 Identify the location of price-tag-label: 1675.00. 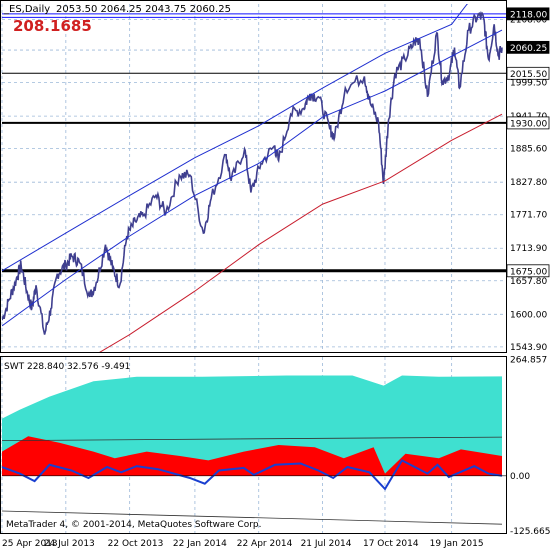
(528, 272).